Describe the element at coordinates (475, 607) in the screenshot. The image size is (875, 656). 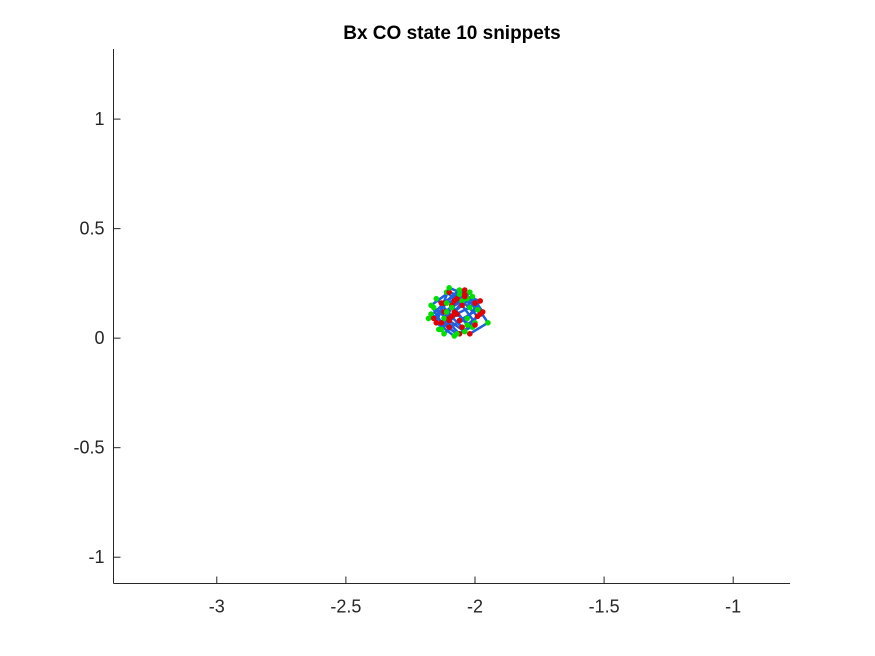
I see `x-tick-label: -2` at that location.